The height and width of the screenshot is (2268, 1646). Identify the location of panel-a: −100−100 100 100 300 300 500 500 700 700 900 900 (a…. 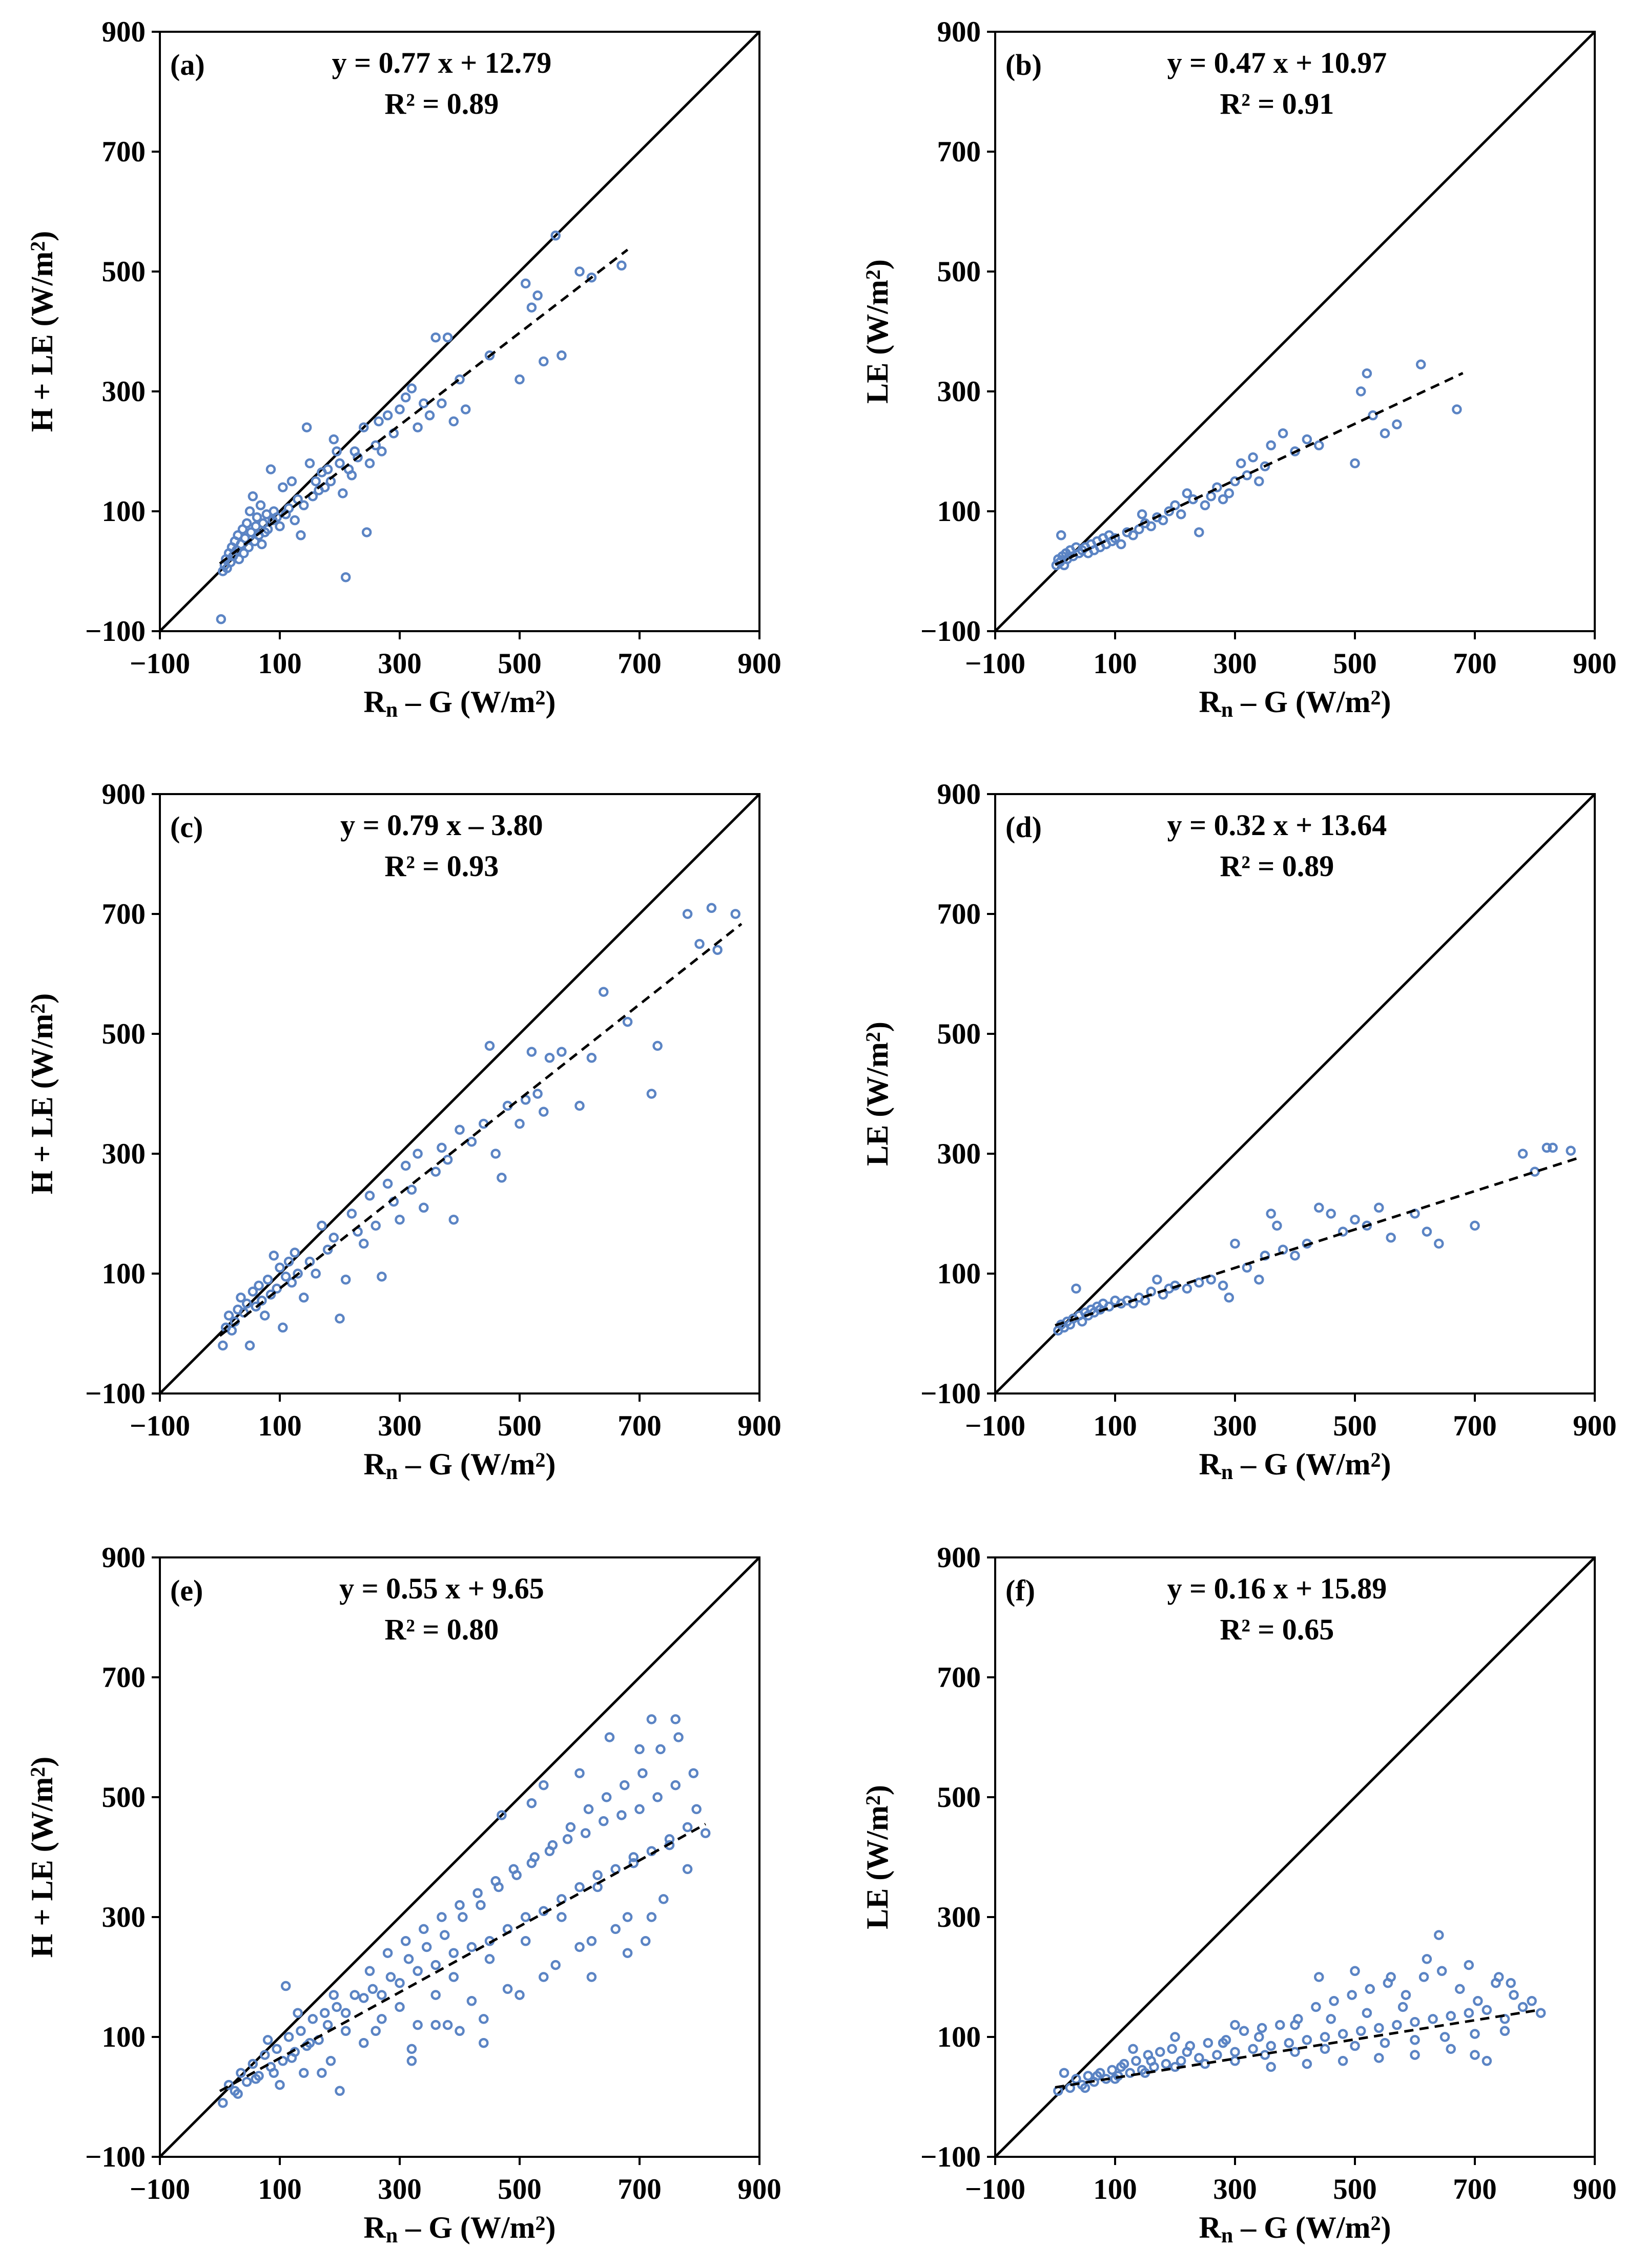
(403, 369).